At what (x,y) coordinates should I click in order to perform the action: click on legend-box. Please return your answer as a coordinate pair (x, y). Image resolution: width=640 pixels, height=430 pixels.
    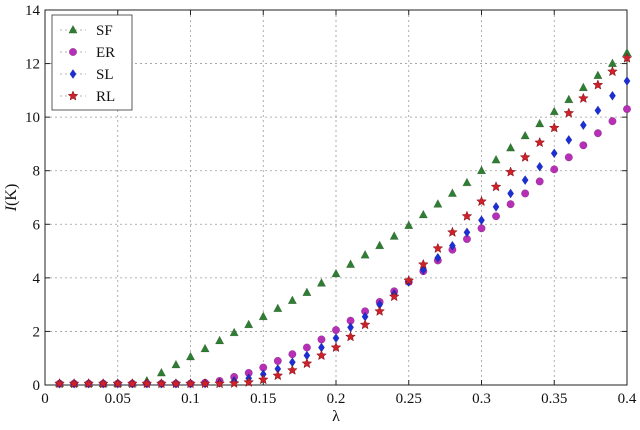
    Looking at the image, I should click on (92, 62).